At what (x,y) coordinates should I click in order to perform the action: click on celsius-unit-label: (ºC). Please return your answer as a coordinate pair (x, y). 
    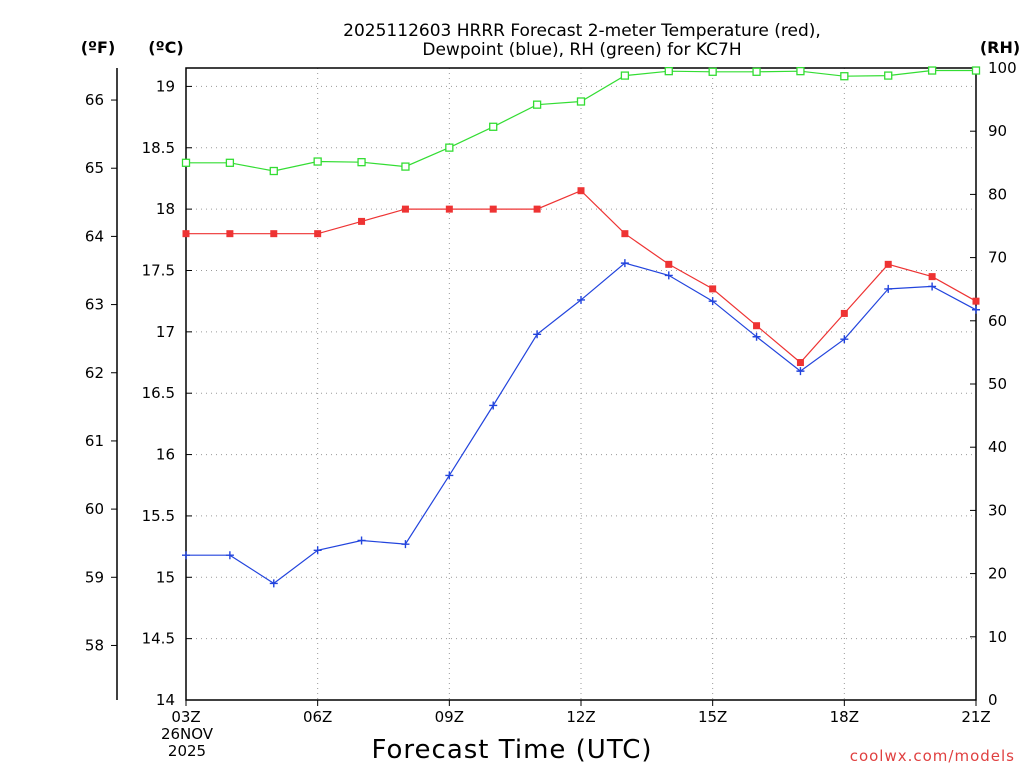
    Looking at the image, I should click on (165, 47).